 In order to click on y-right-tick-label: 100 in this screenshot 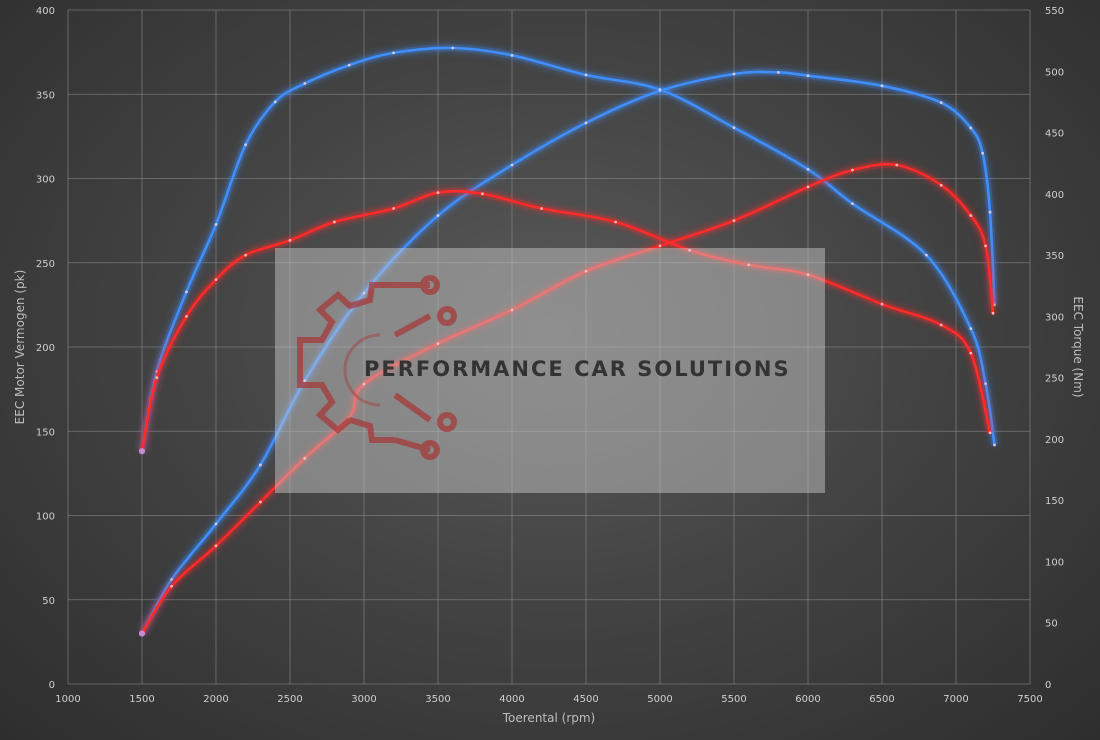, I will do `click(1054, 562)`.